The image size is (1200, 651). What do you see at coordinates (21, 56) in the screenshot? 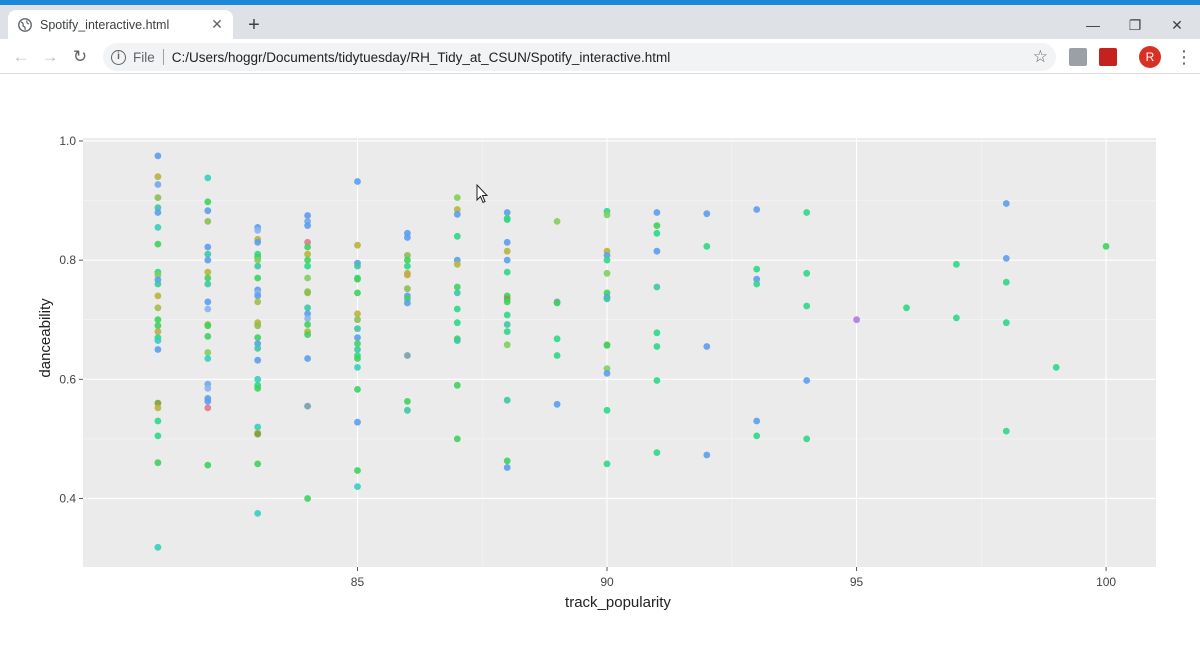
I see `back-button: ←` at bounding box center [21, 56].